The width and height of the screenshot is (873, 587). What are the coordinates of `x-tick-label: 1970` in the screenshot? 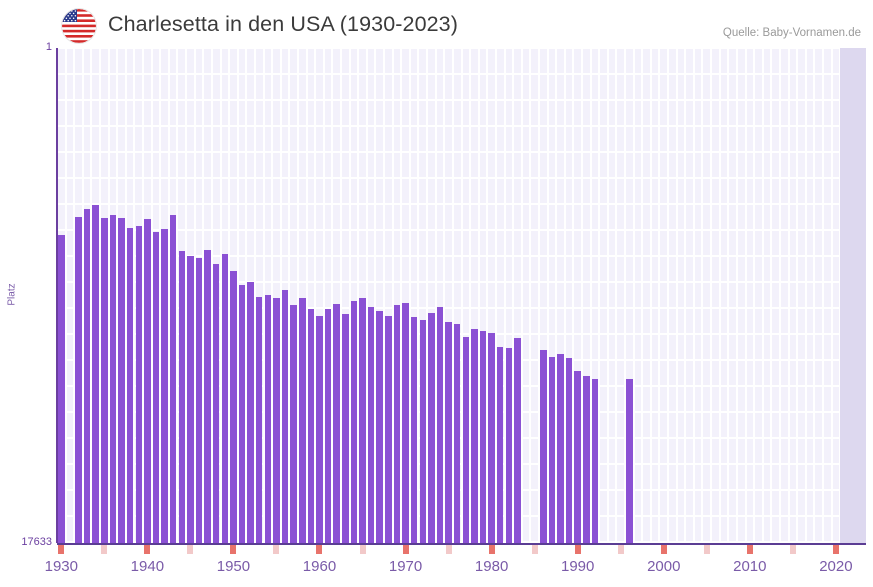 It's located at (405, 566).